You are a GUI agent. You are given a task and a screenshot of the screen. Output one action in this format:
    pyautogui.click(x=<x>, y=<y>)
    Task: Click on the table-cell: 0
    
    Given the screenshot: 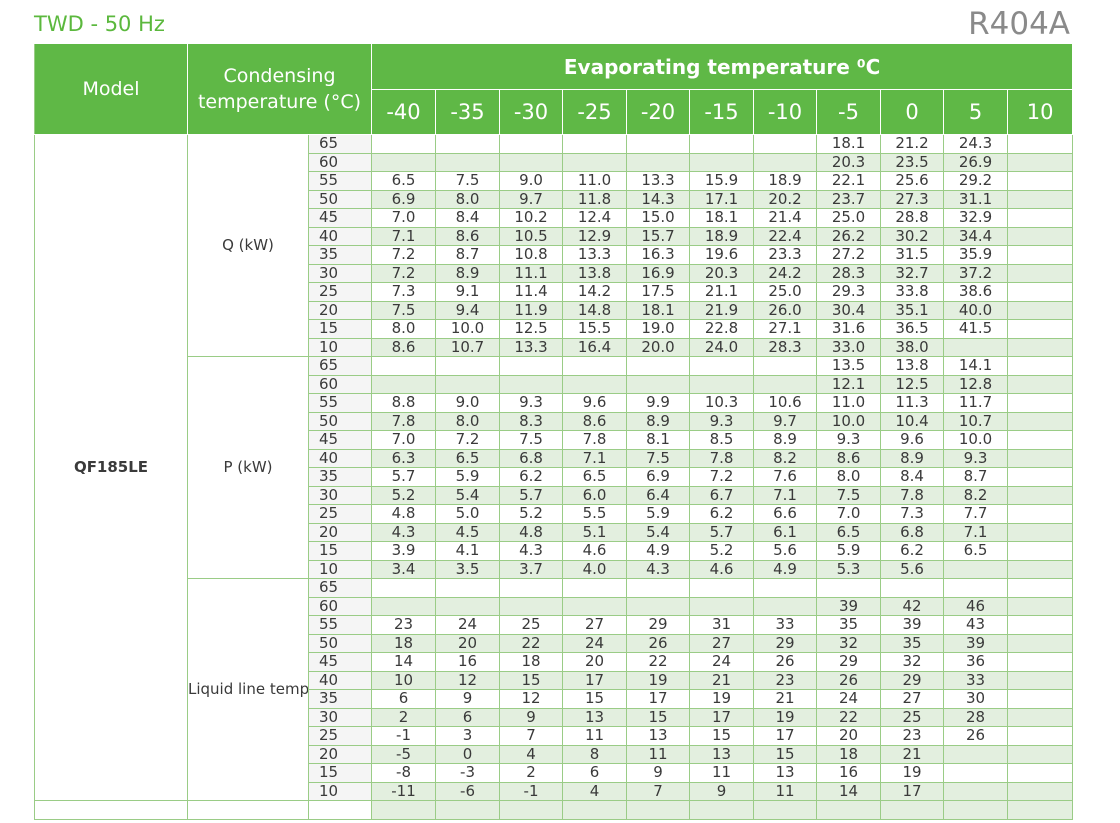 What is the action you would take?
    pyautogui.click(x=468, y=754)
    